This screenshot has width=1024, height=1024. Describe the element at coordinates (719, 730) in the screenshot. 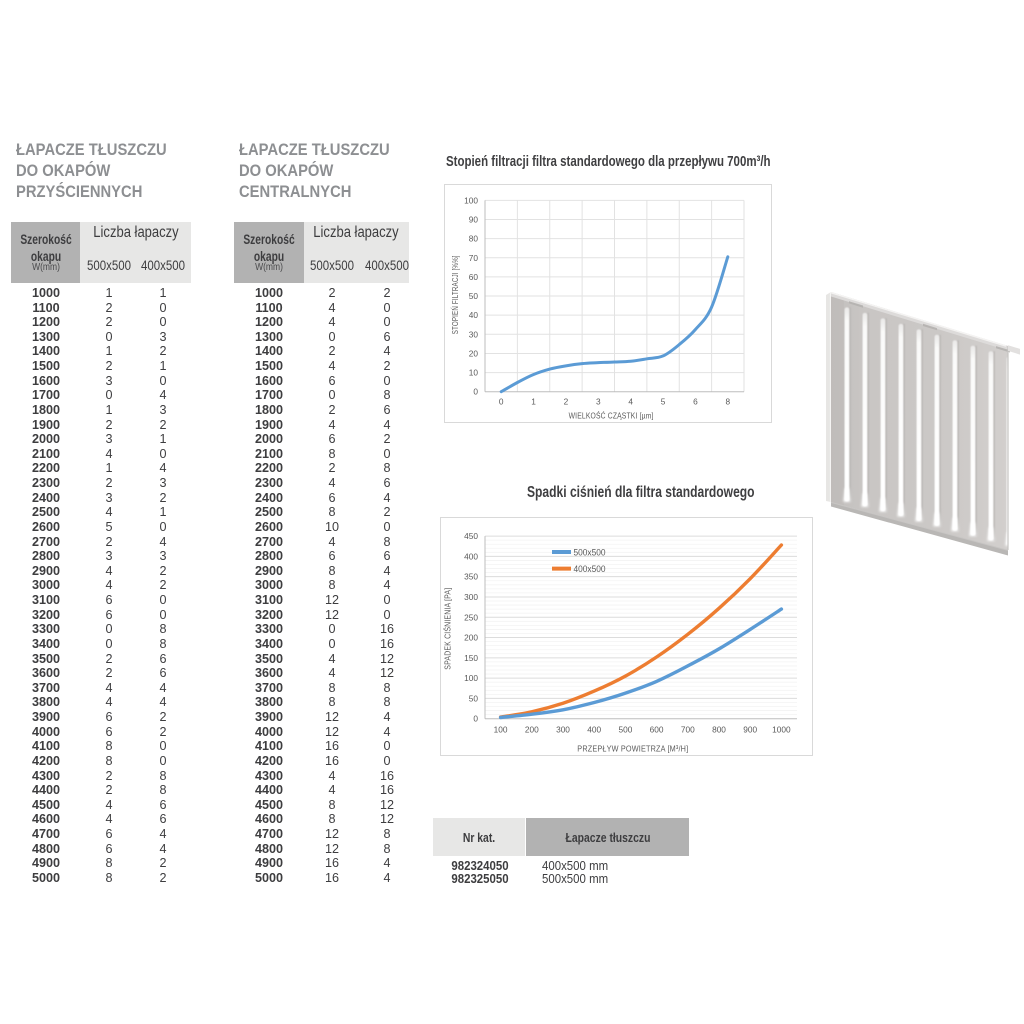

I see `svg-text: 800` at that location.